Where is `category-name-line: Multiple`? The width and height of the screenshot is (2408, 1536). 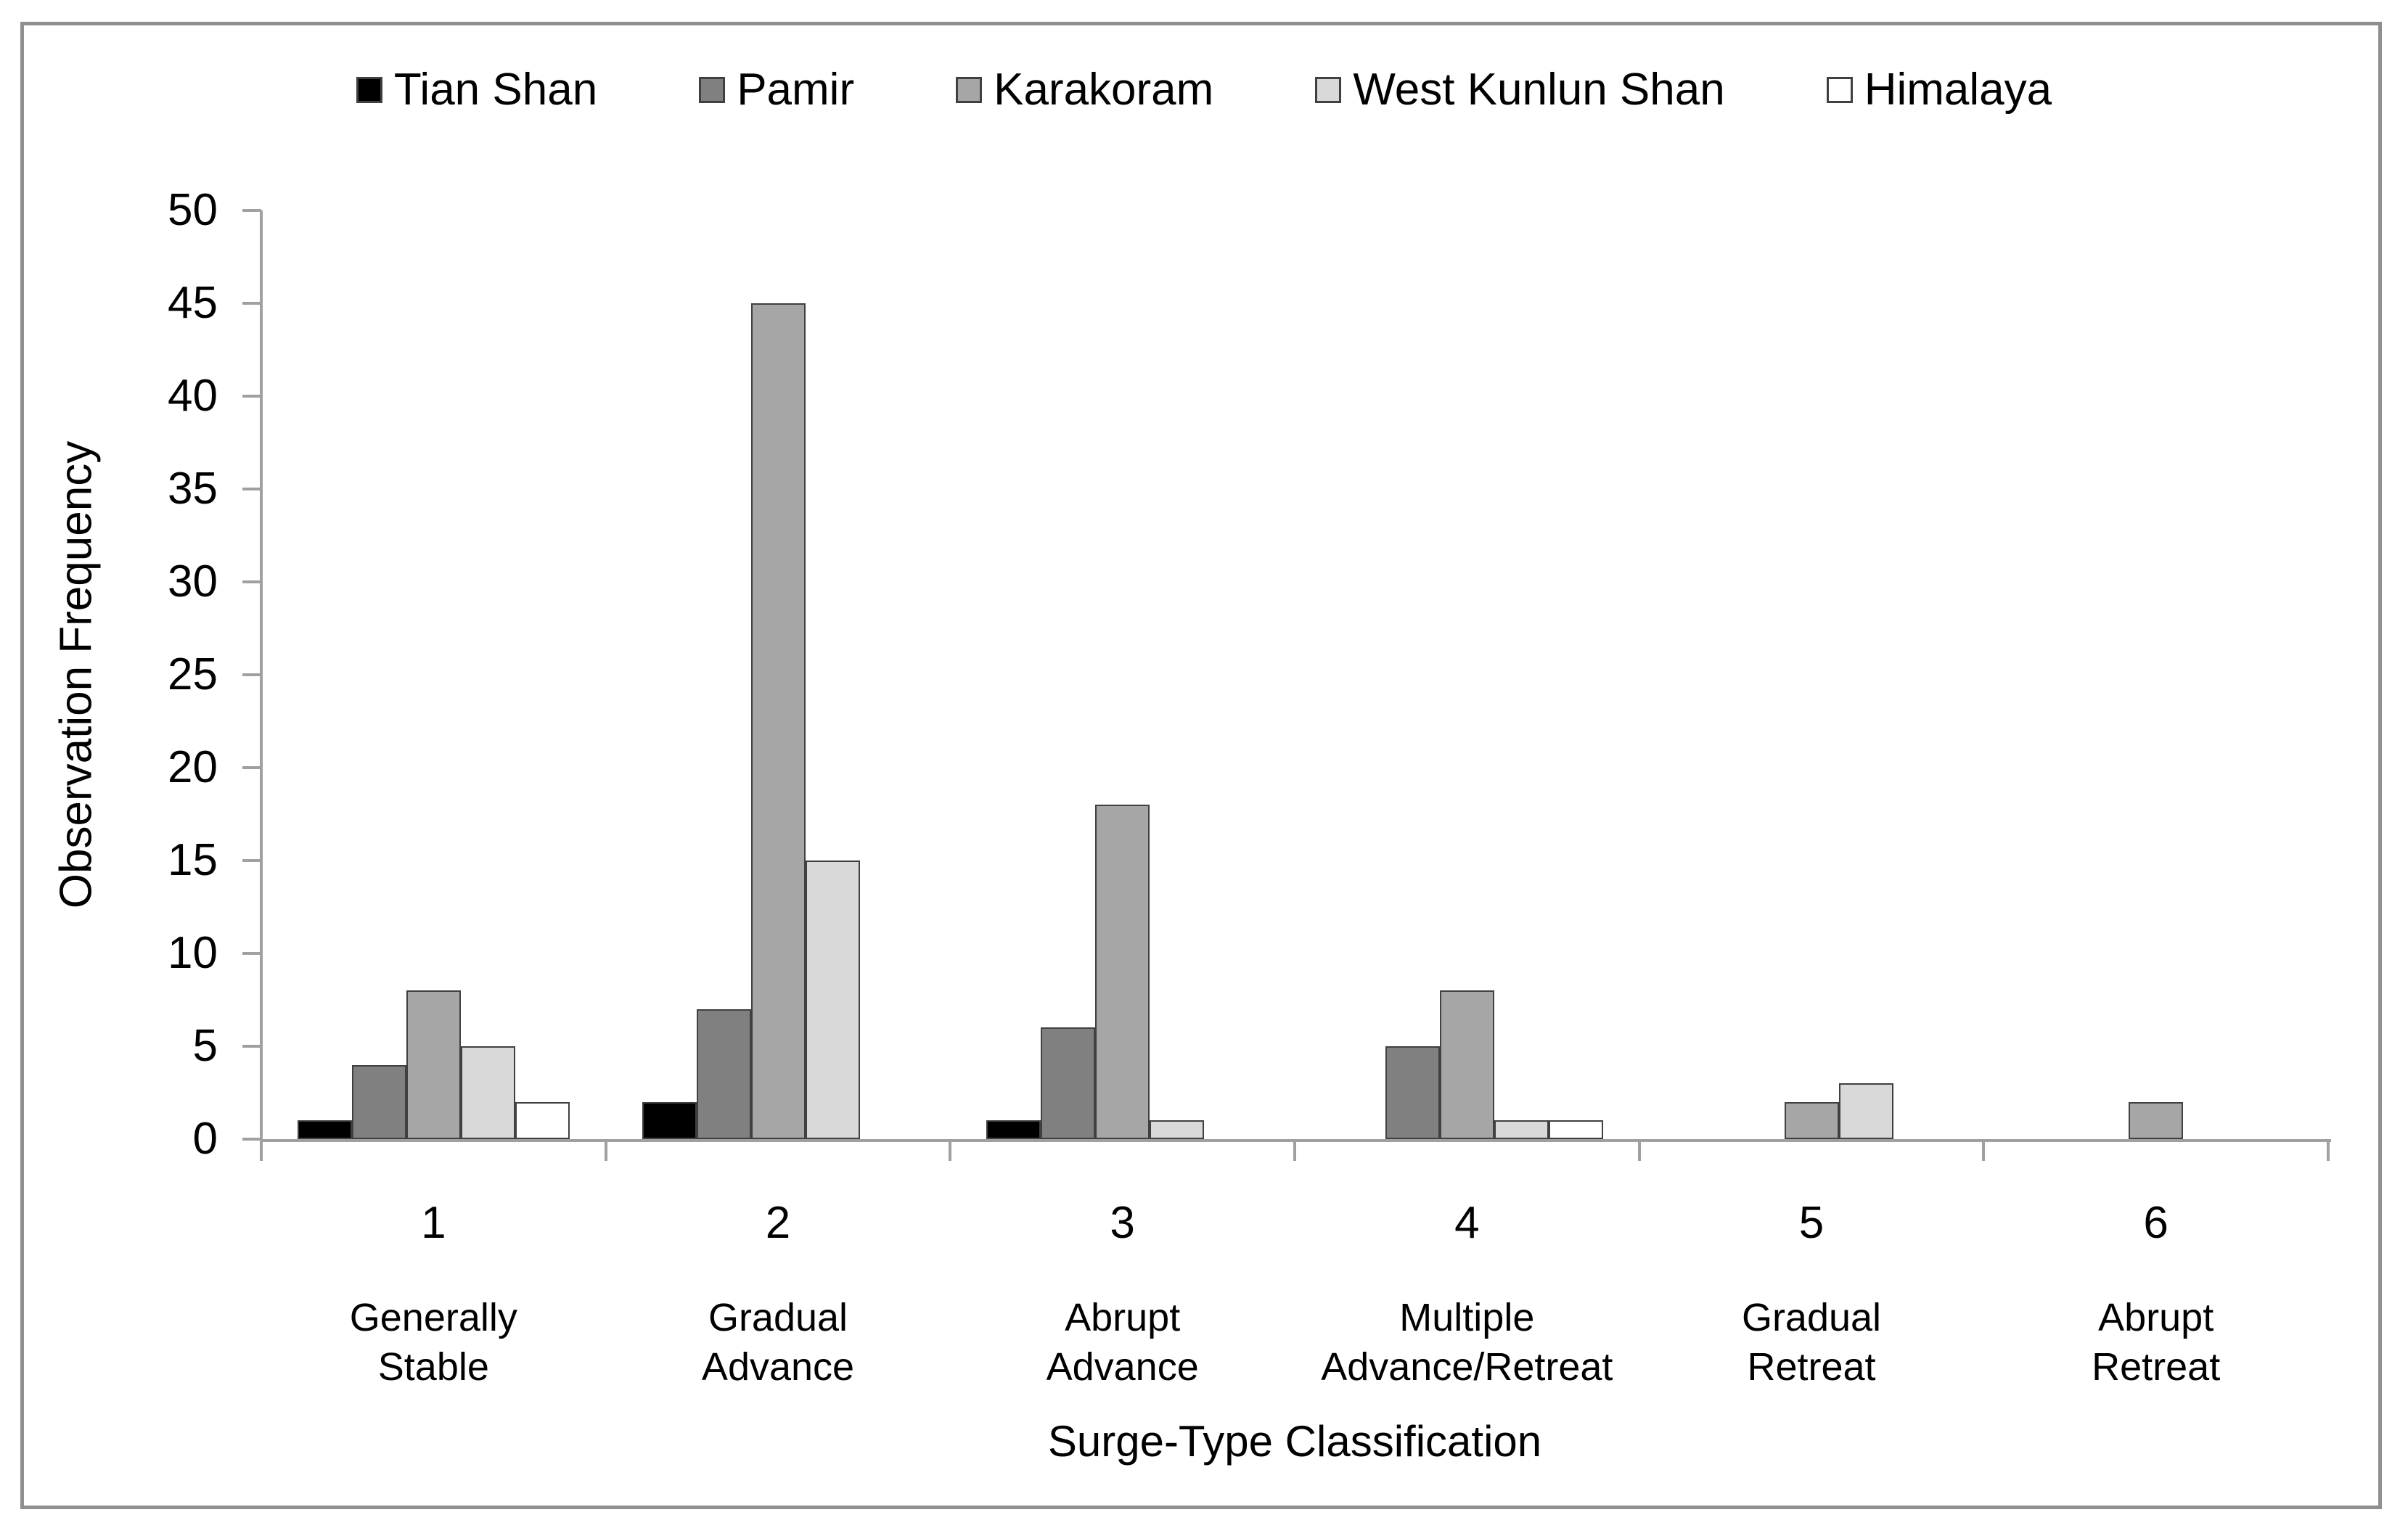
category-name-line: Multiple is located at coordinates (1467, 1317).